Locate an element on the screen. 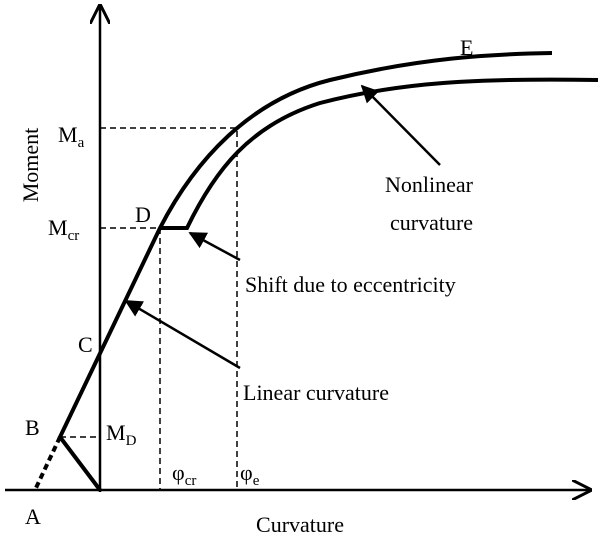  moment-label: Mcr is located at coordinates (63, 229).